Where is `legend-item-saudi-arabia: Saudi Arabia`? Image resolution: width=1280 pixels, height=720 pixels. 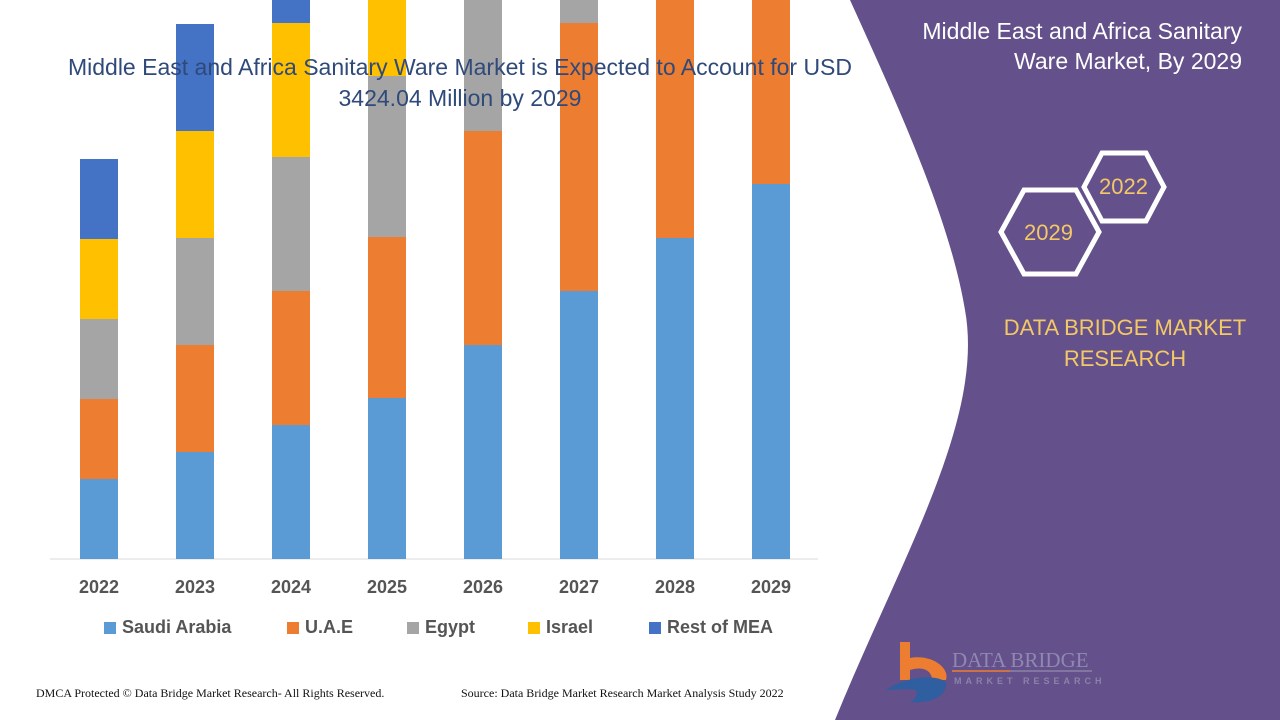
legend-item-saudi-arabia: Saudi Arabia is located at coordinates (195, 627).